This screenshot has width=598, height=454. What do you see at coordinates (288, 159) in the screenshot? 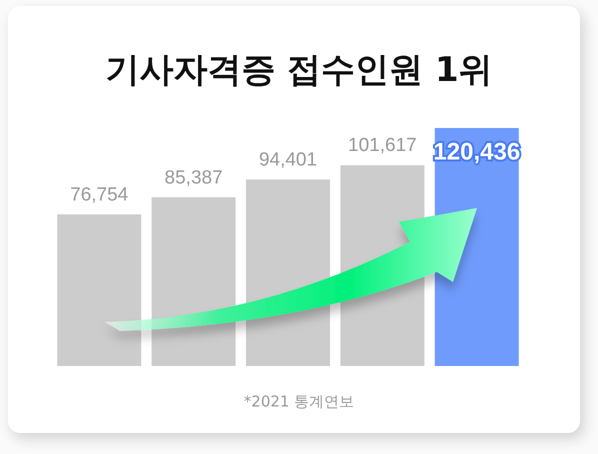
I see `data-label: 94,401` at bounding box center [288, 159].